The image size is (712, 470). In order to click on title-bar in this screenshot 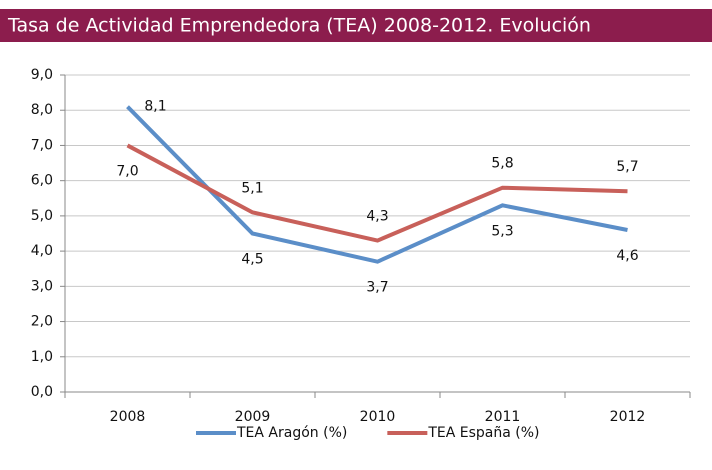, I will do `click(356, 25)`.